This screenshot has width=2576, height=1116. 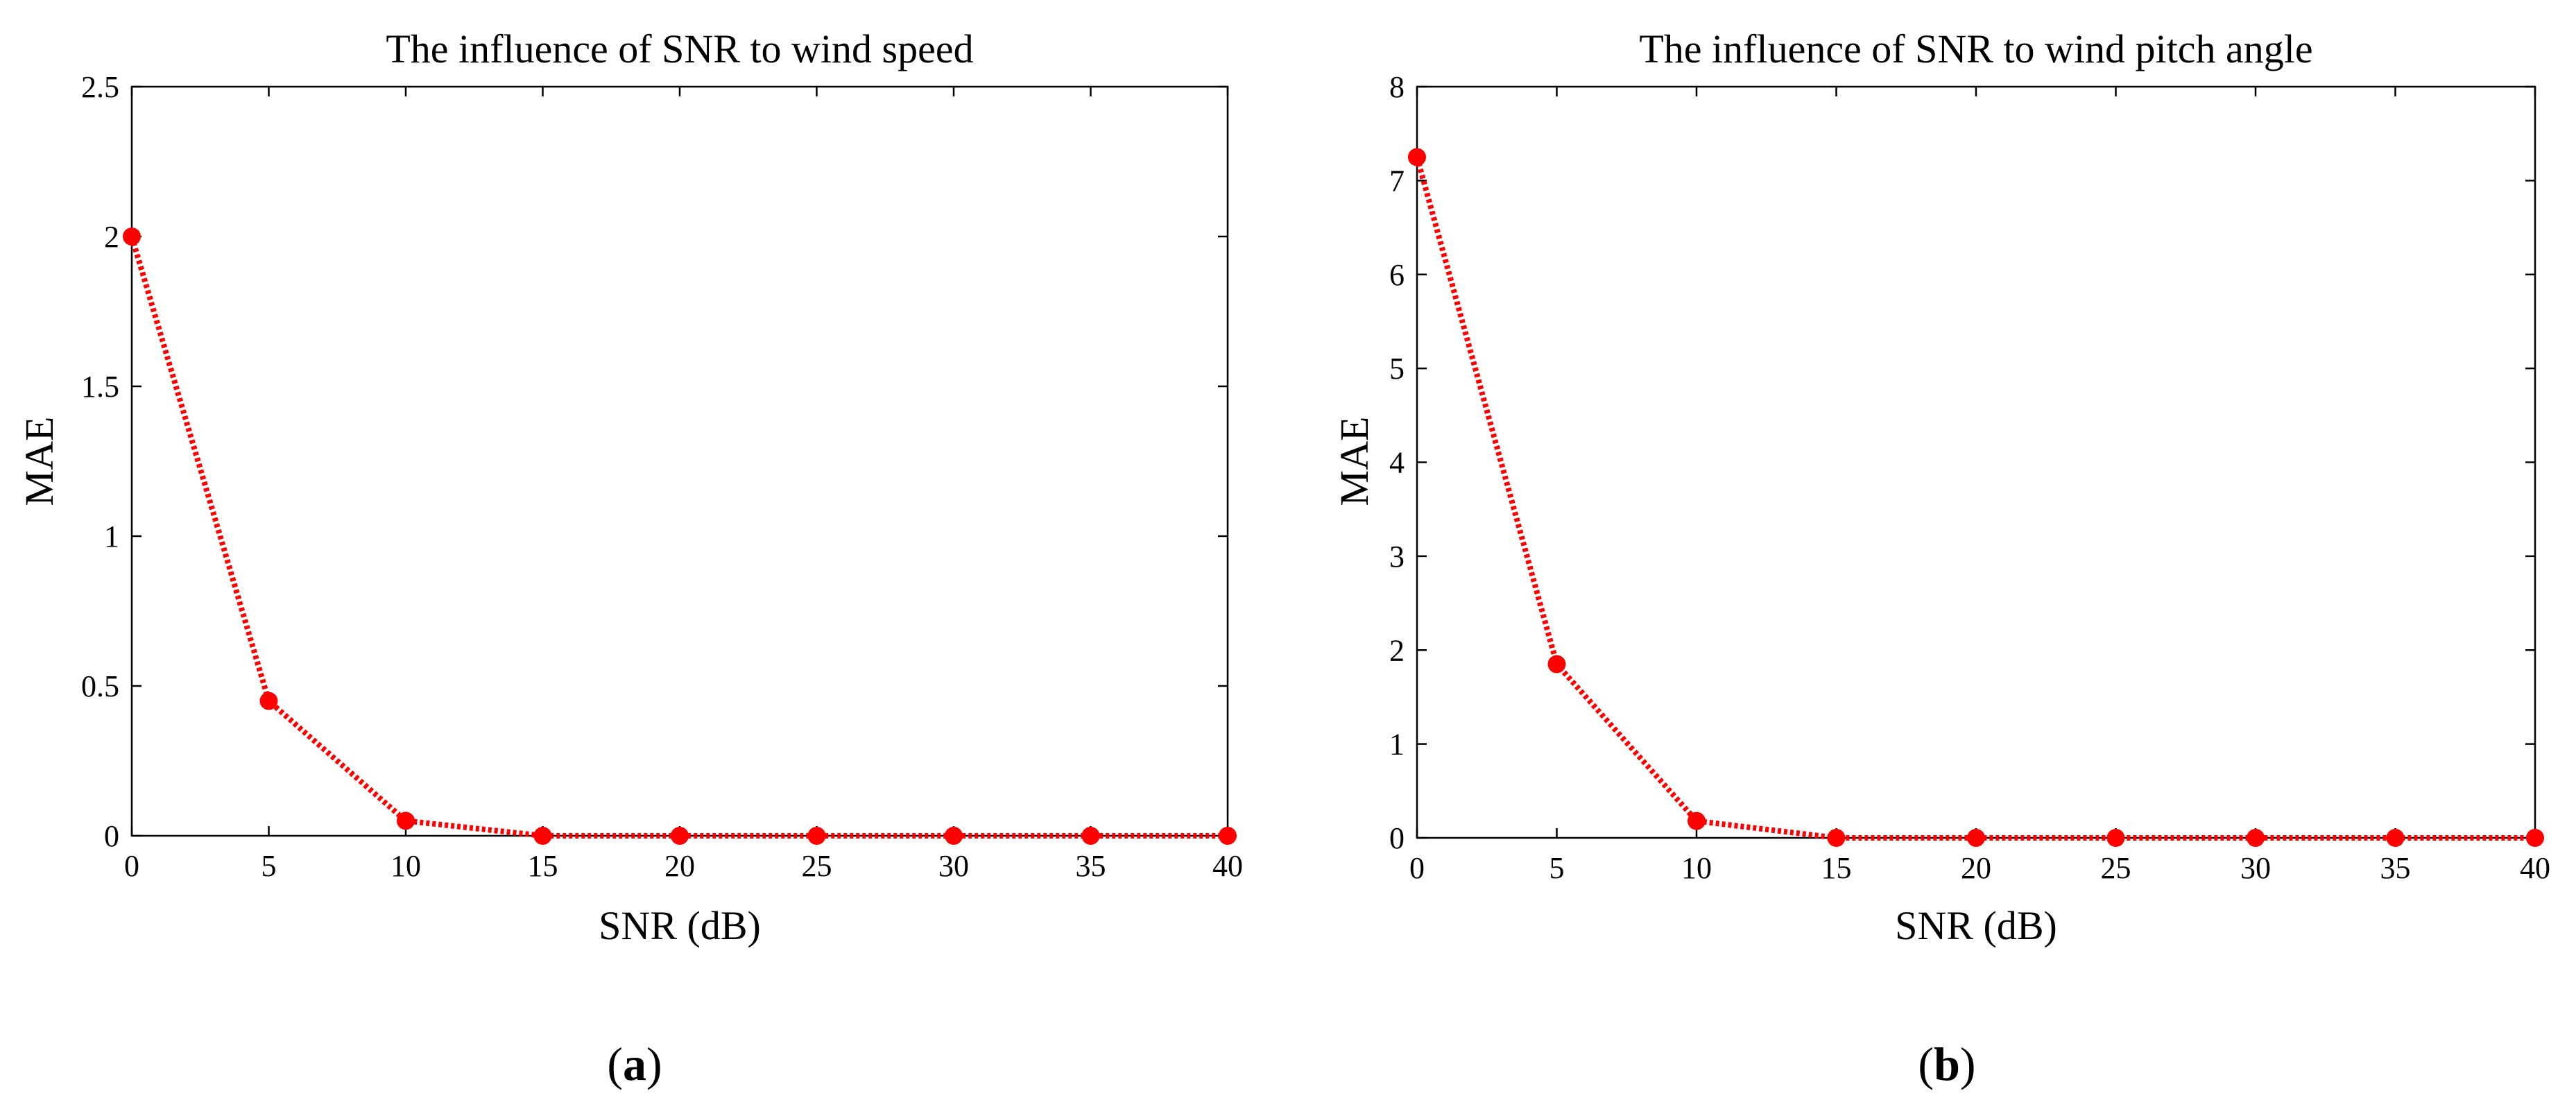 I want to click on y-tick-label-b: 2, so click(x=1397, y=650).